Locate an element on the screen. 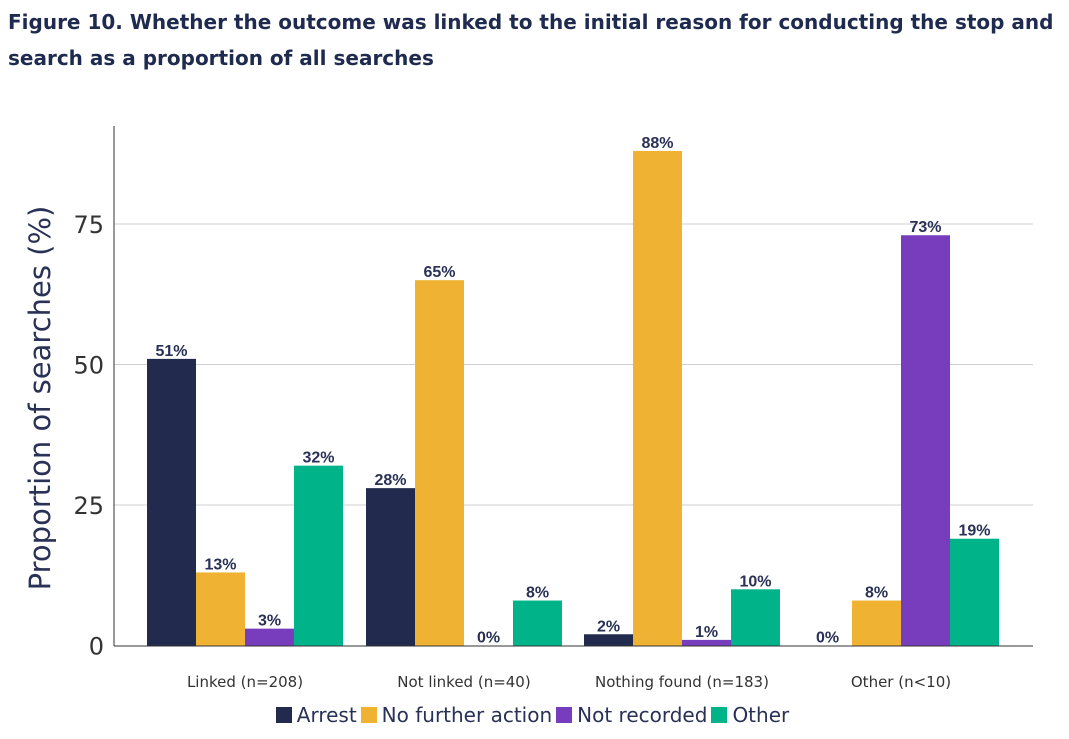 This screenshot has height=739, width=1069. x-tick-label-3: Other (n<10) is located at coordinates (901, 682).